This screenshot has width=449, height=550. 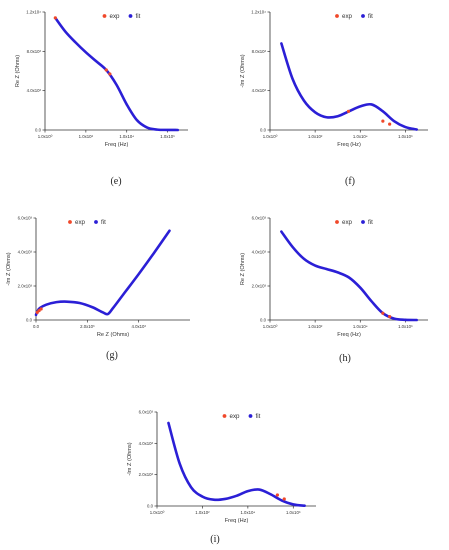 I want to click on exp-data-point-g, so click(x=41, y=309).